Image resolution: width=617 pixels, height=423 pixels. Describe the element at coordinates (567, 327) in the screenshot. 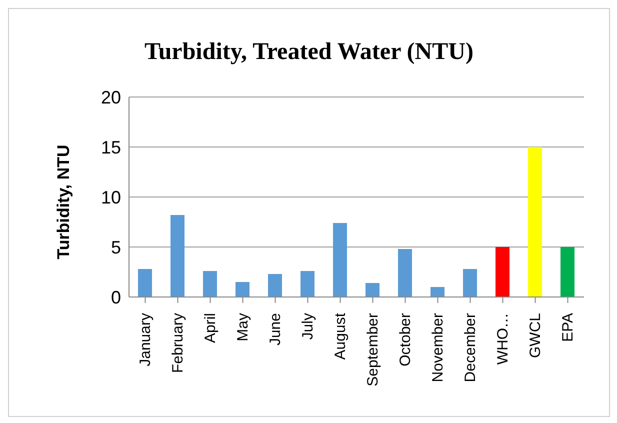

I see `x-tick-label: EPA` at that location.